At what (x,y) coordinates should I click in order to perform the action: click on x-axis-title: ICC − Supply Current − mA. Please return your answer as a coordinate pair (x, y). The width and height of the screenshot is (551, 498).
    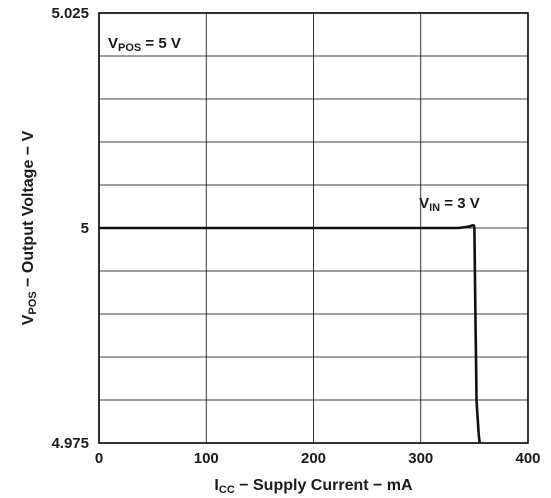
    Looking at the image, I should click on (313, 486).